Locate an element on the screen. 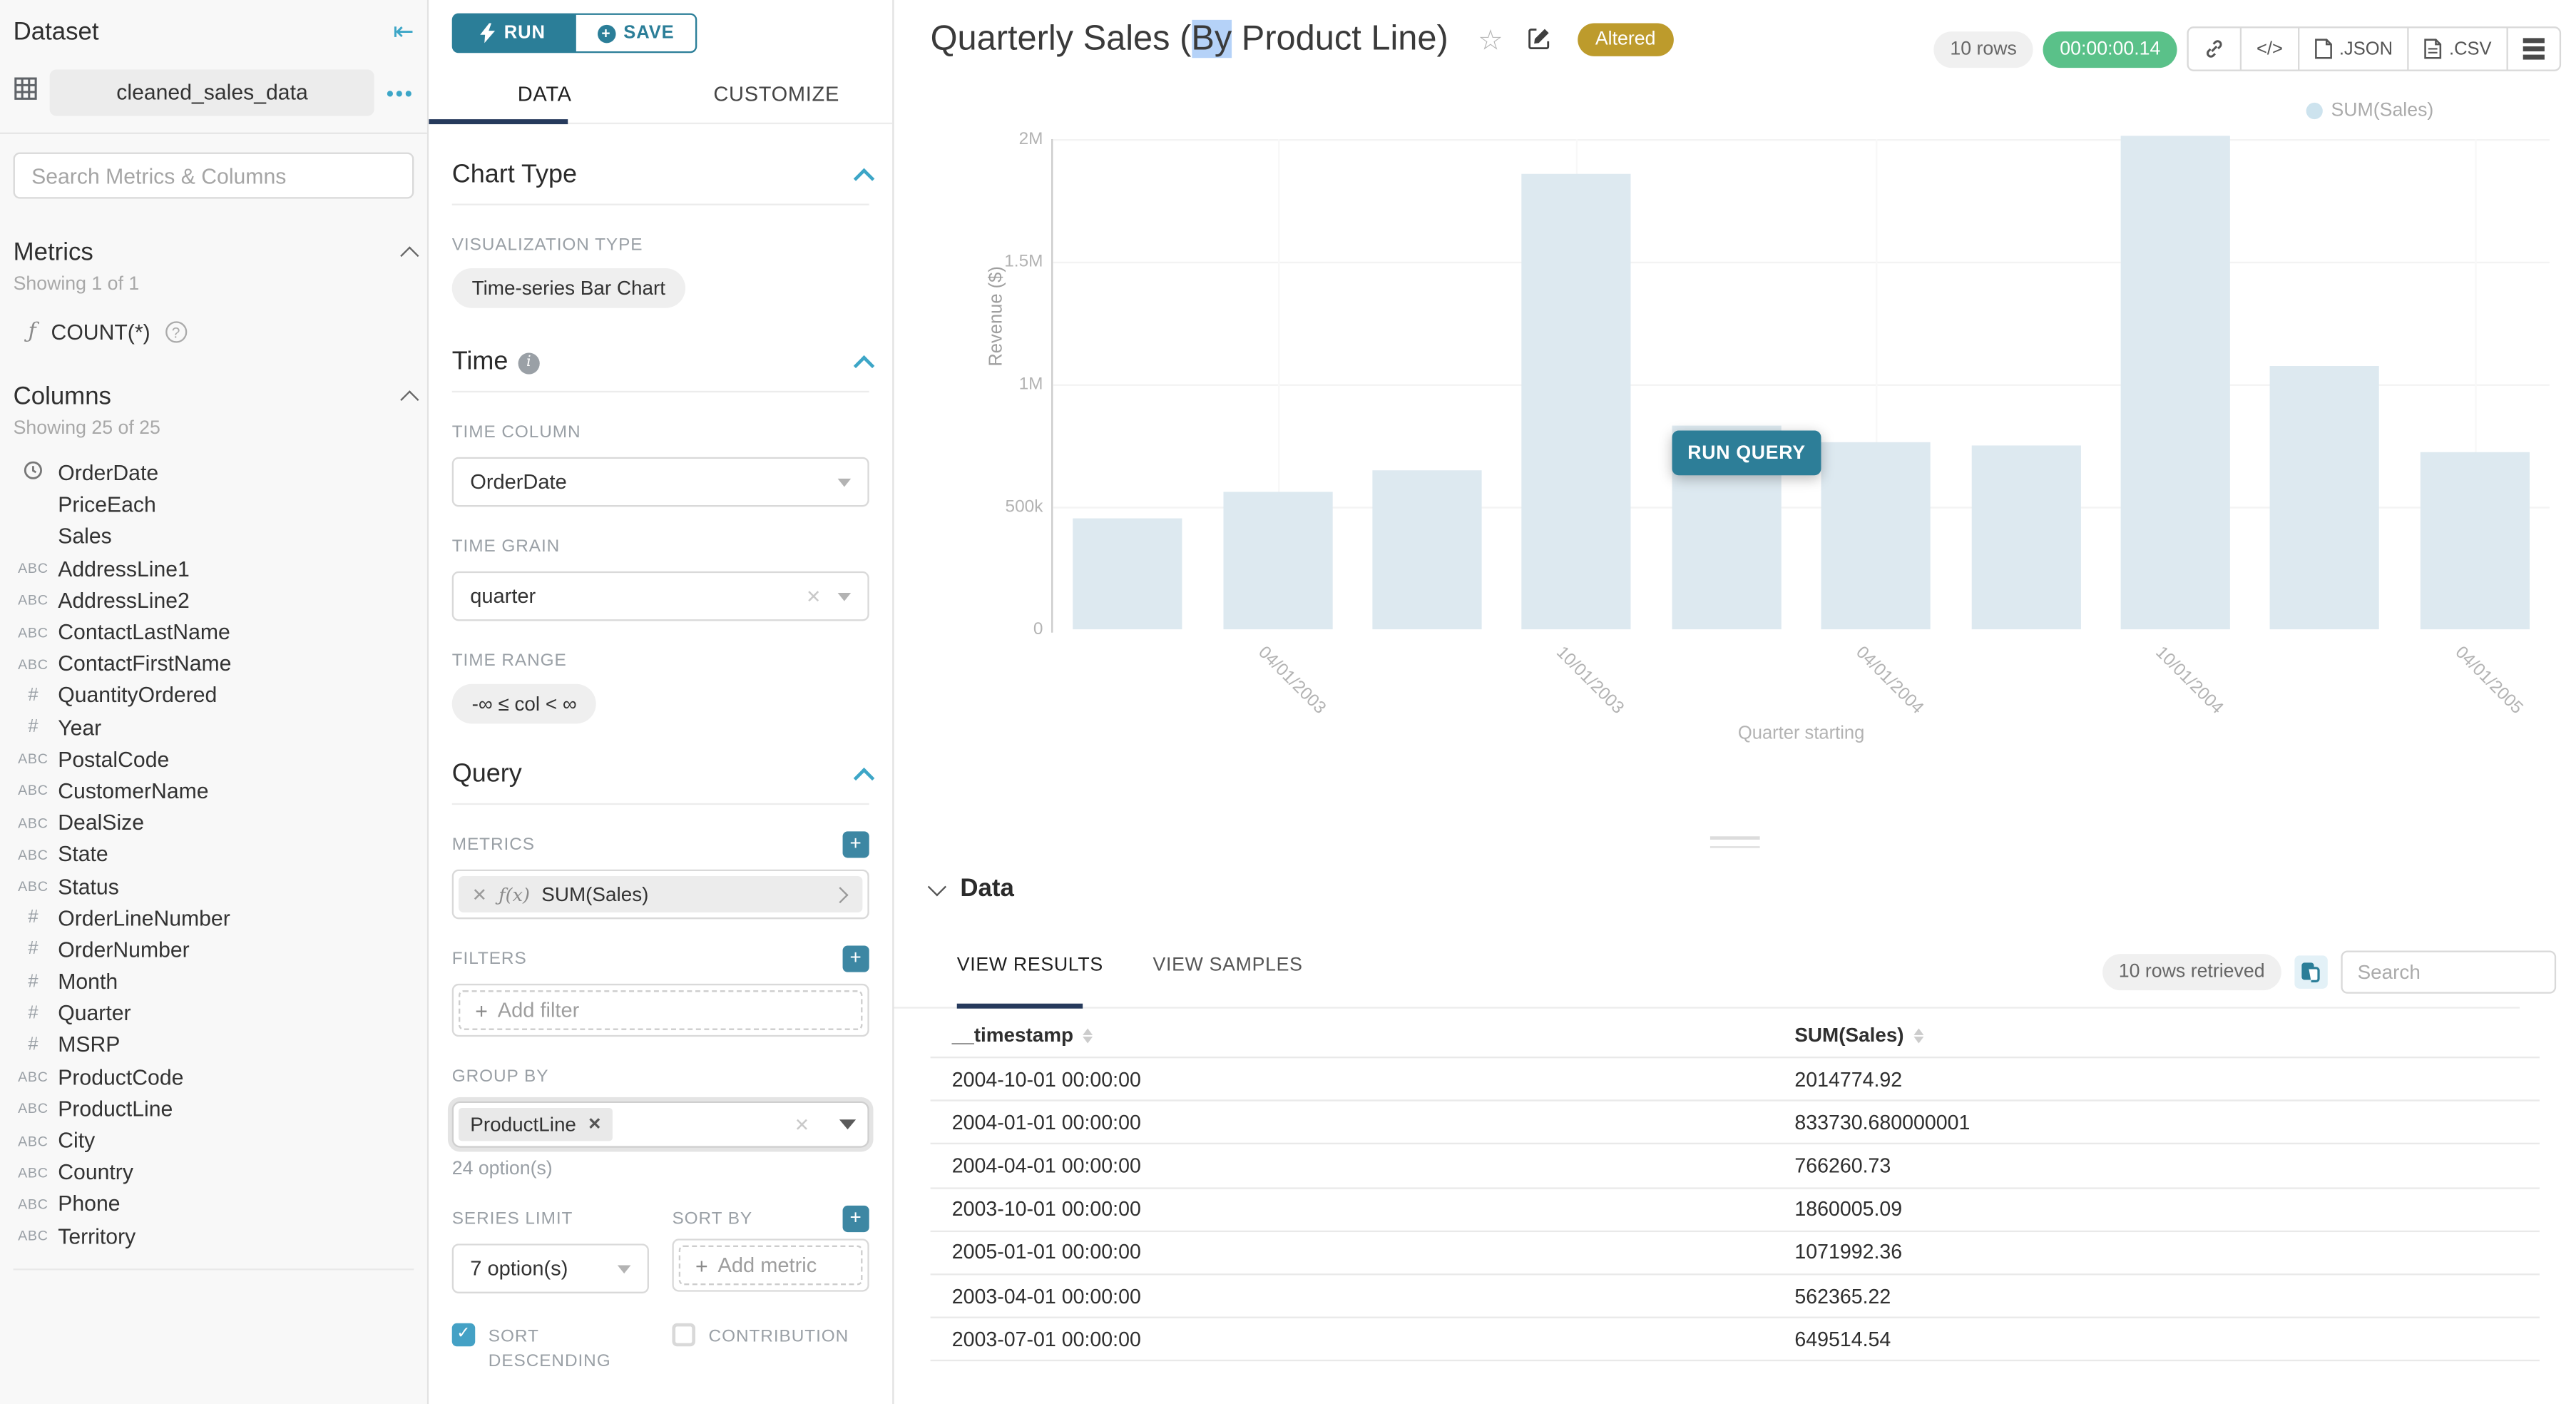 Image resolution: width=2576 pixels, height=1404 pixels. add-metric-dropzone: + Add metric is located at coordinates (770, 1265).